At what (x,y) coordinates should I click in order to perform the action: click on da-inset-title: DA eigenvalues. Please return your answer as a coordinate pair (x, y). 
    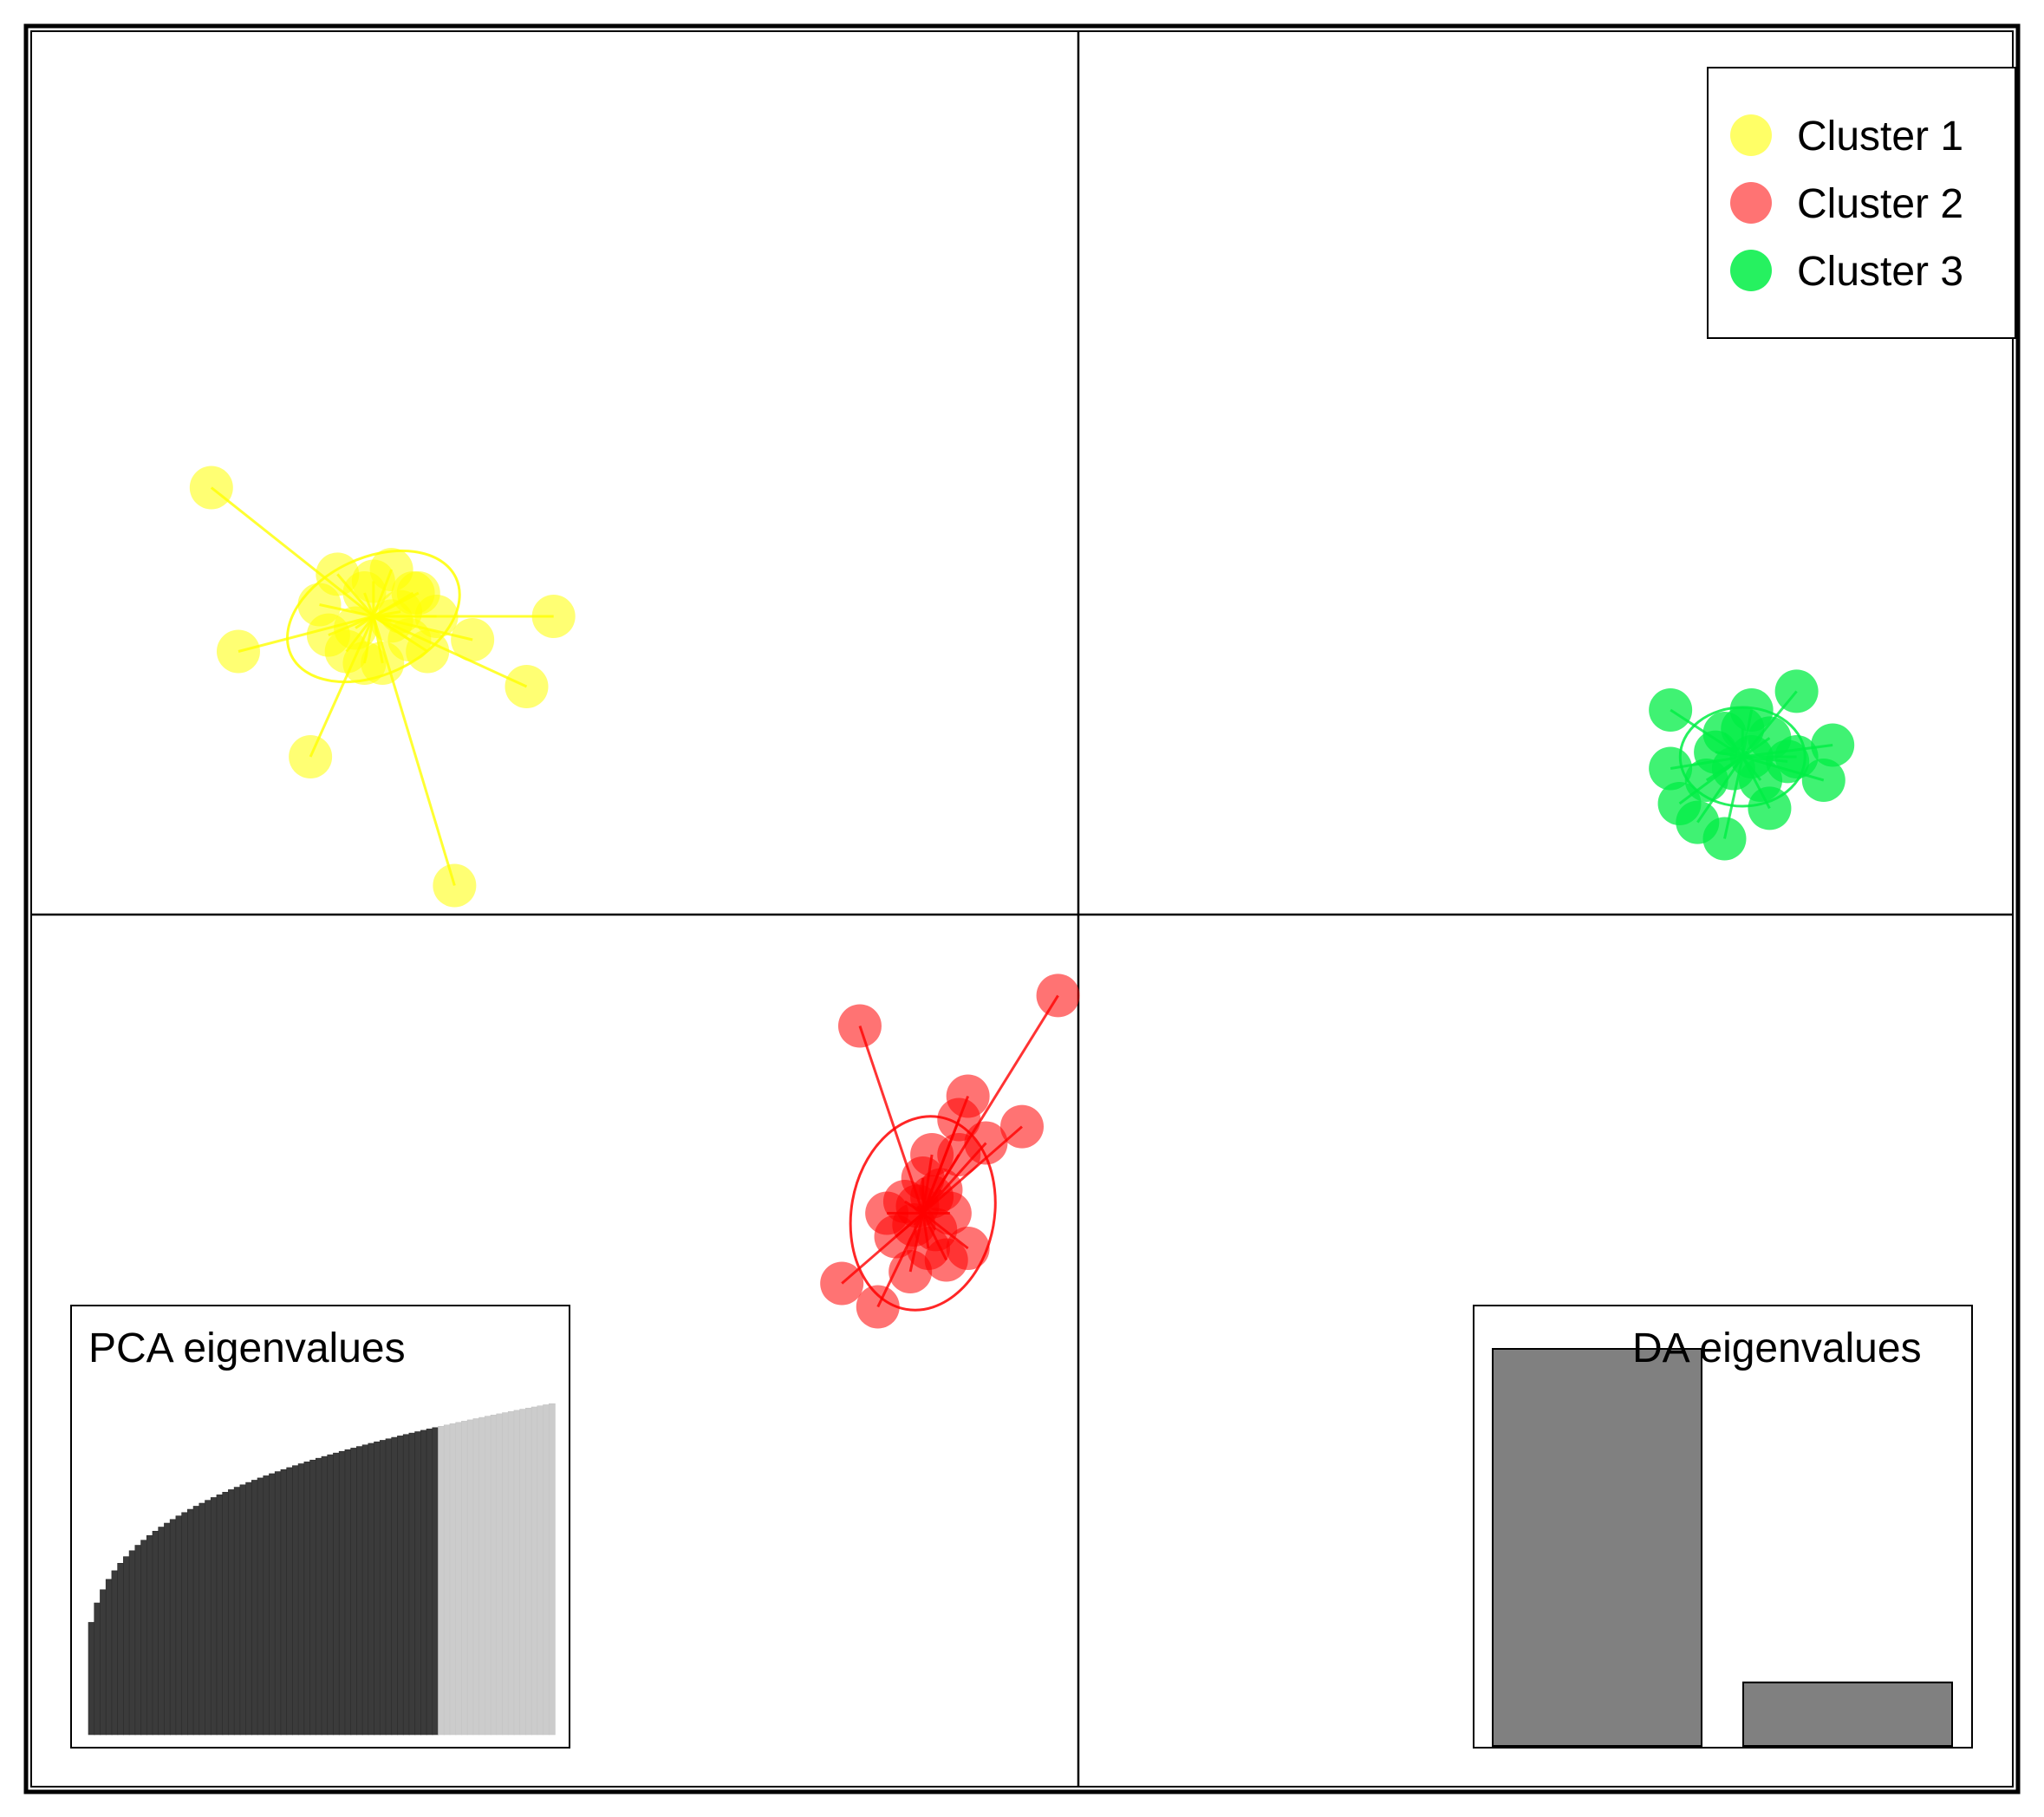
    Looking at the image, I should click on (1777, 1348).